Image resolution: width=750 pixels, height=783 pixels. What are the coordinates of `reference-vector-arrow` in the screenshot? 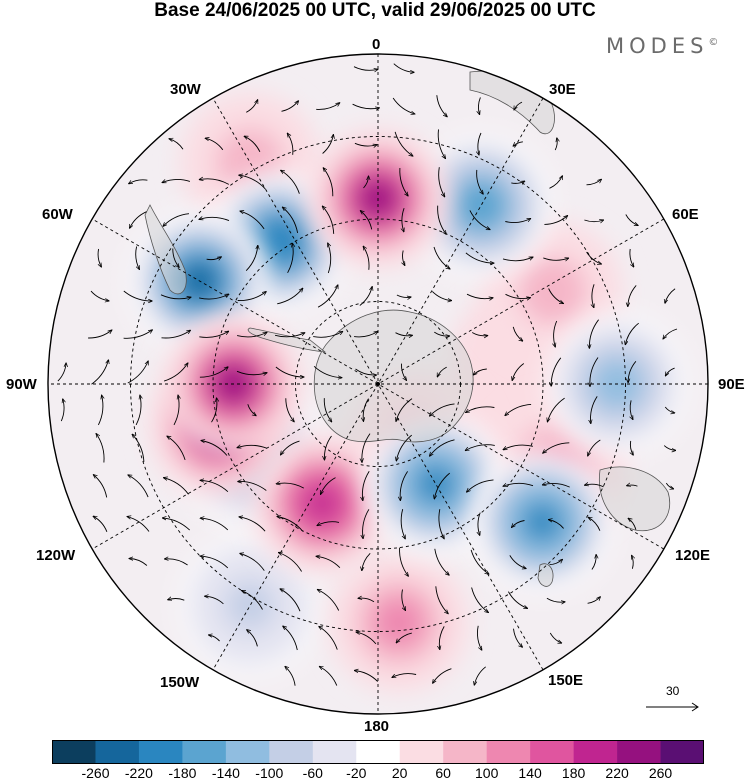 It's located at (672, 707).